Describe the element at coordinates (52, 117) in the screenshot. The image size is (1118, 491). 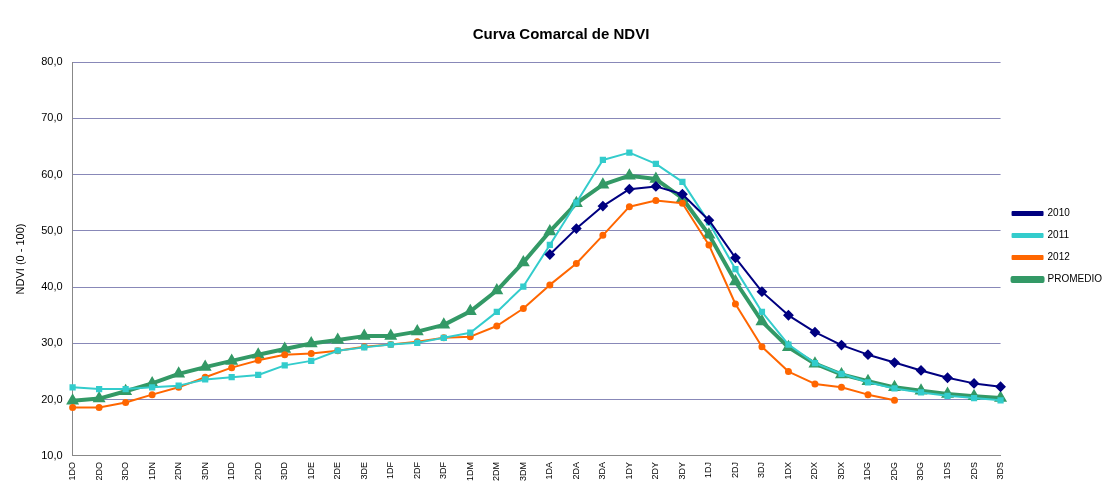
I see `y-tick-label: 70,0` at that location.